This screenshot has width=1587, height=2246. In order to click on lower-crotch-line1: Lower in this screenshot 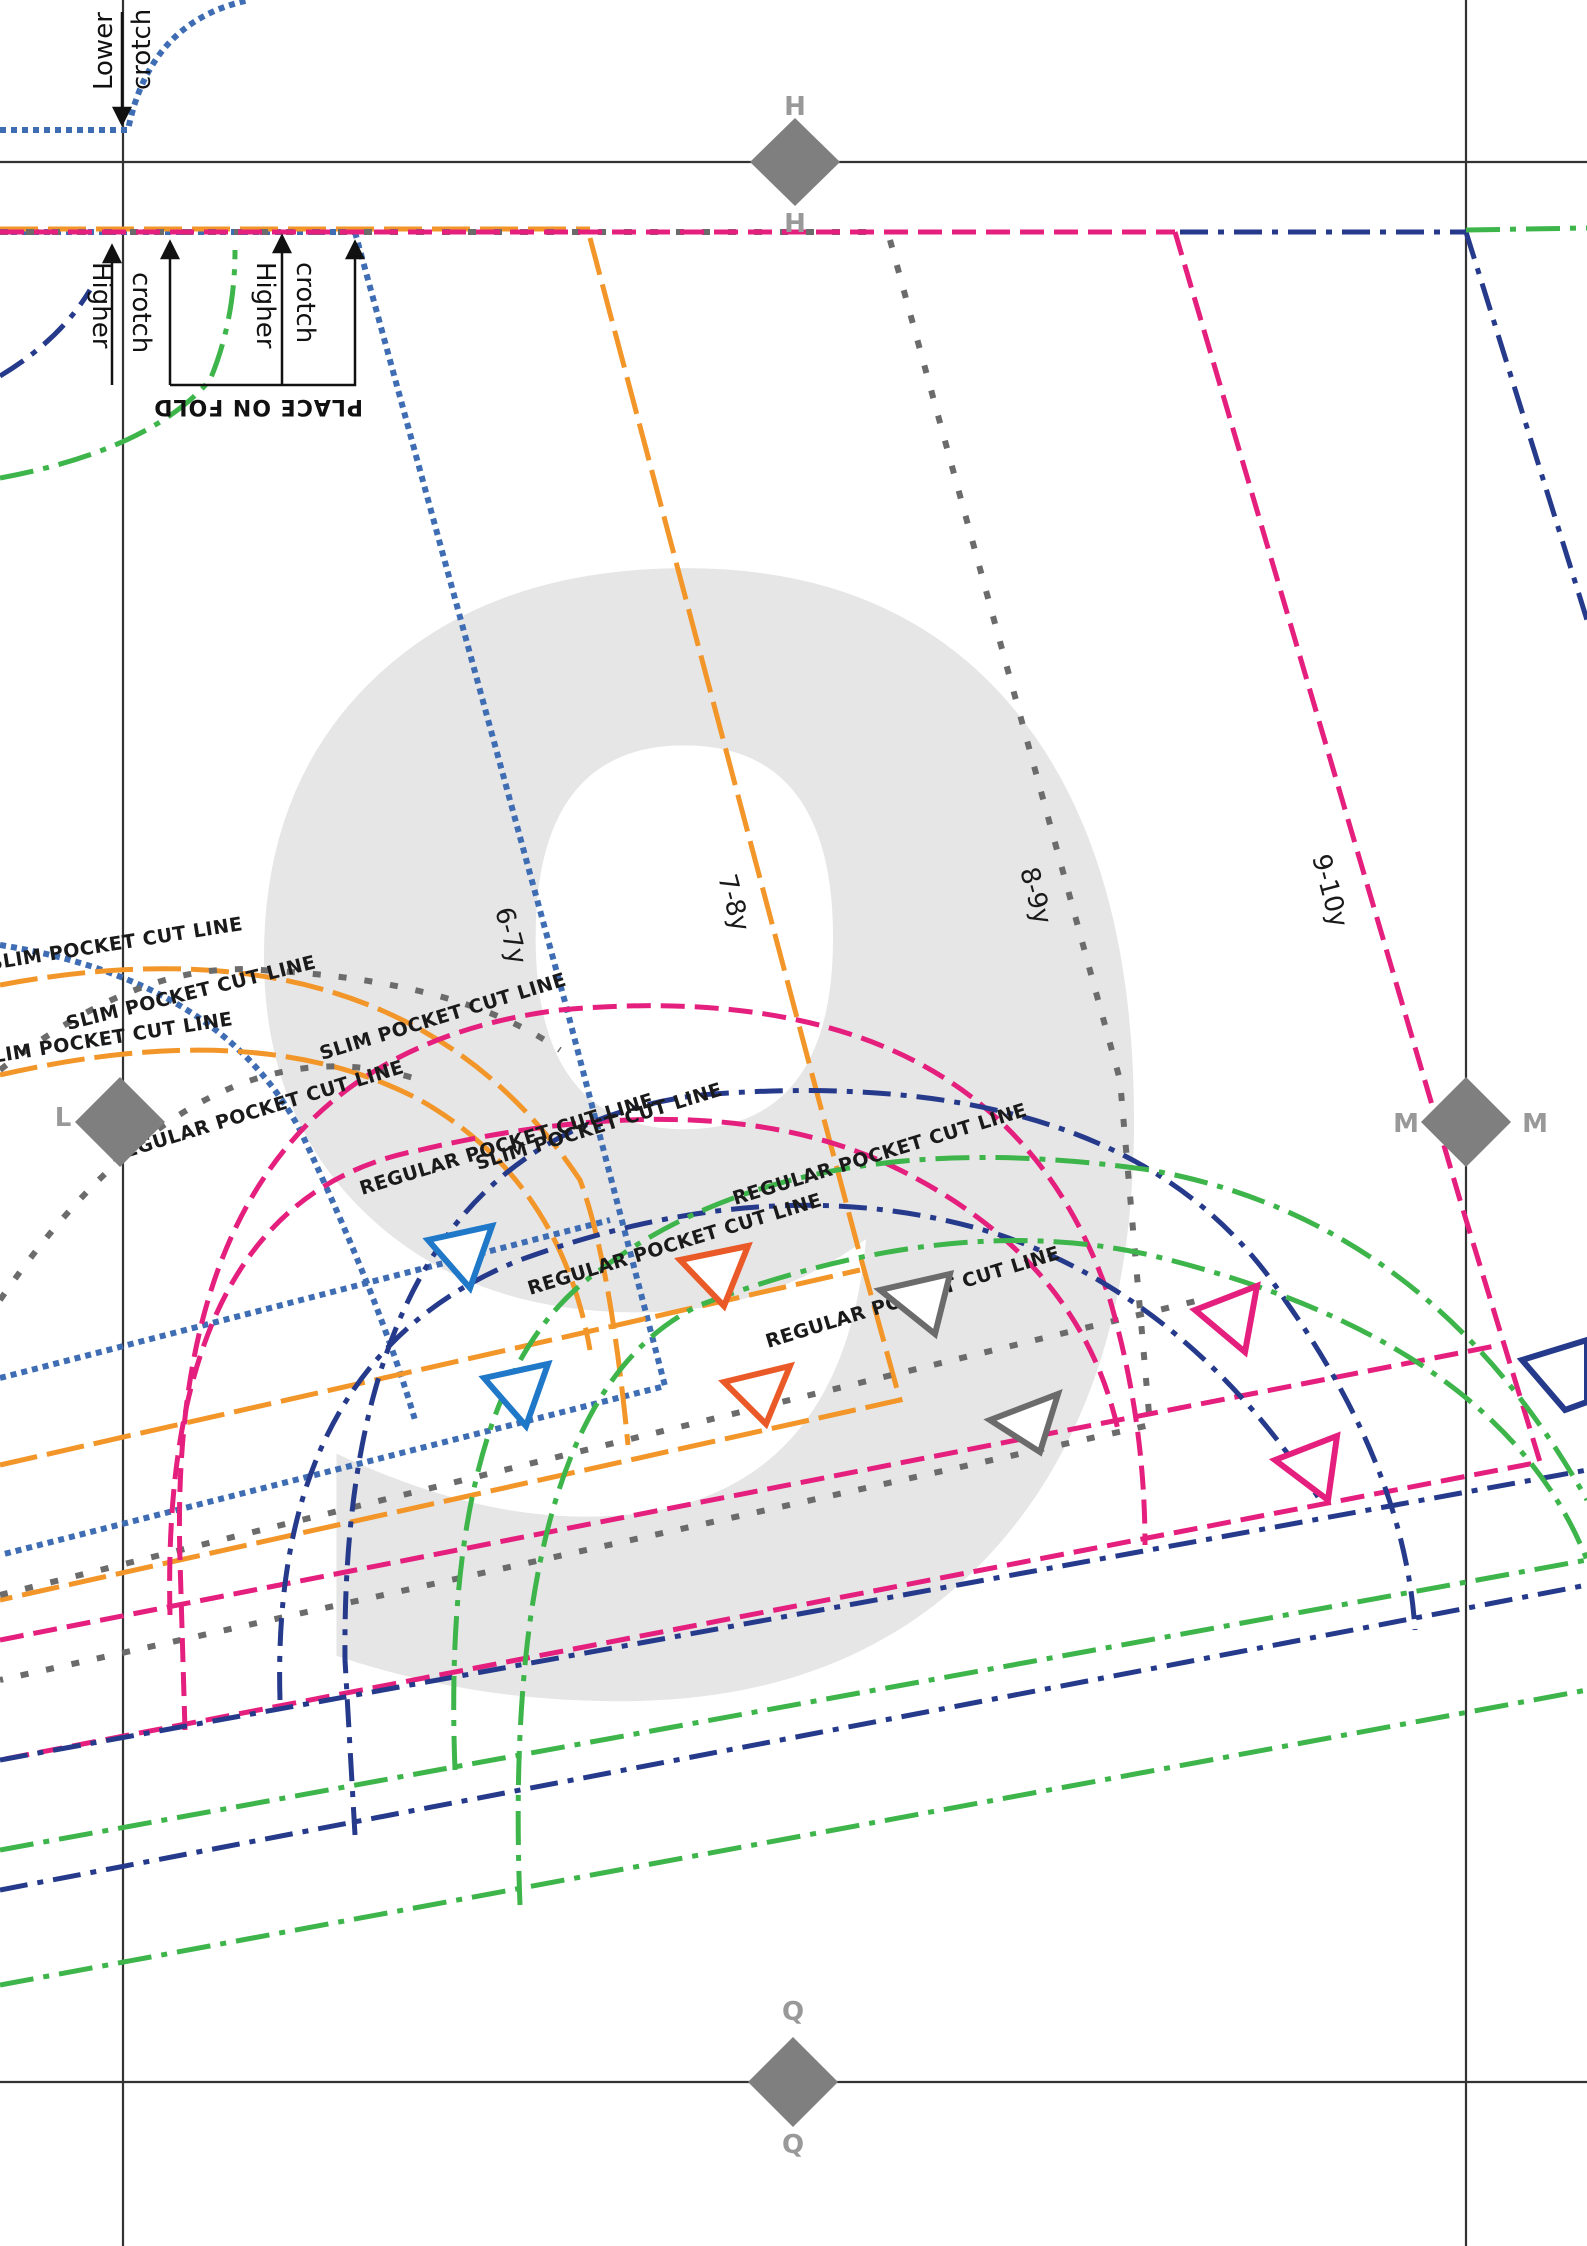, I will do `click(104, 51)`.